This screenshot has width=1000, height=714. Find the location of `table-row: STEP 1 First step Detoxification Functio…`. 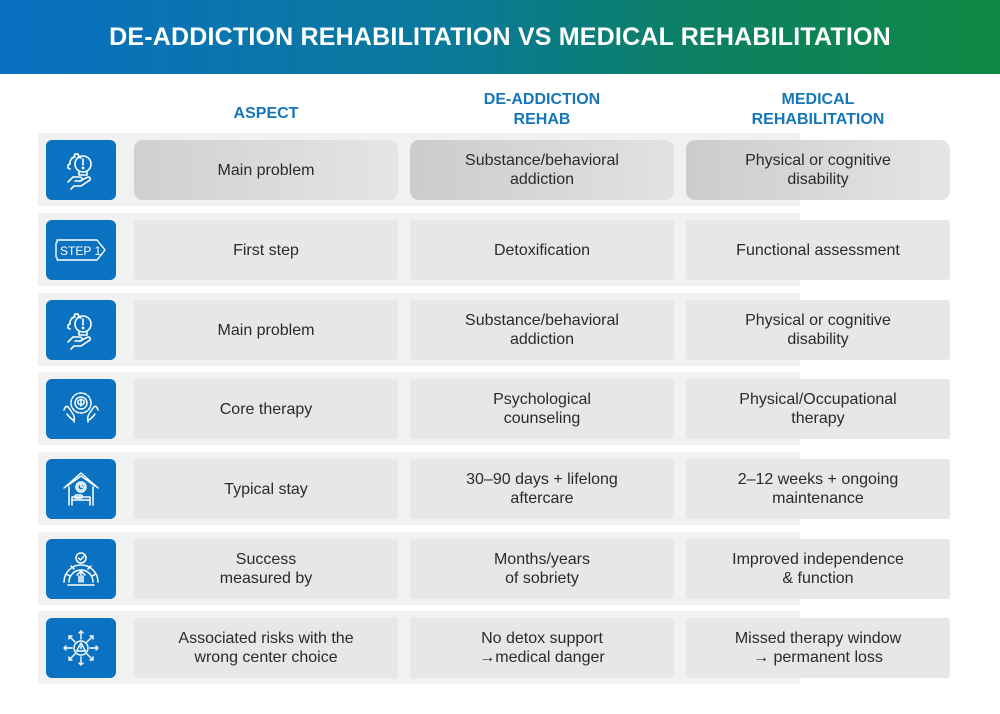

table-row: STEP 1 First step Detoxification Functio… is located at coordinates (494, 249).